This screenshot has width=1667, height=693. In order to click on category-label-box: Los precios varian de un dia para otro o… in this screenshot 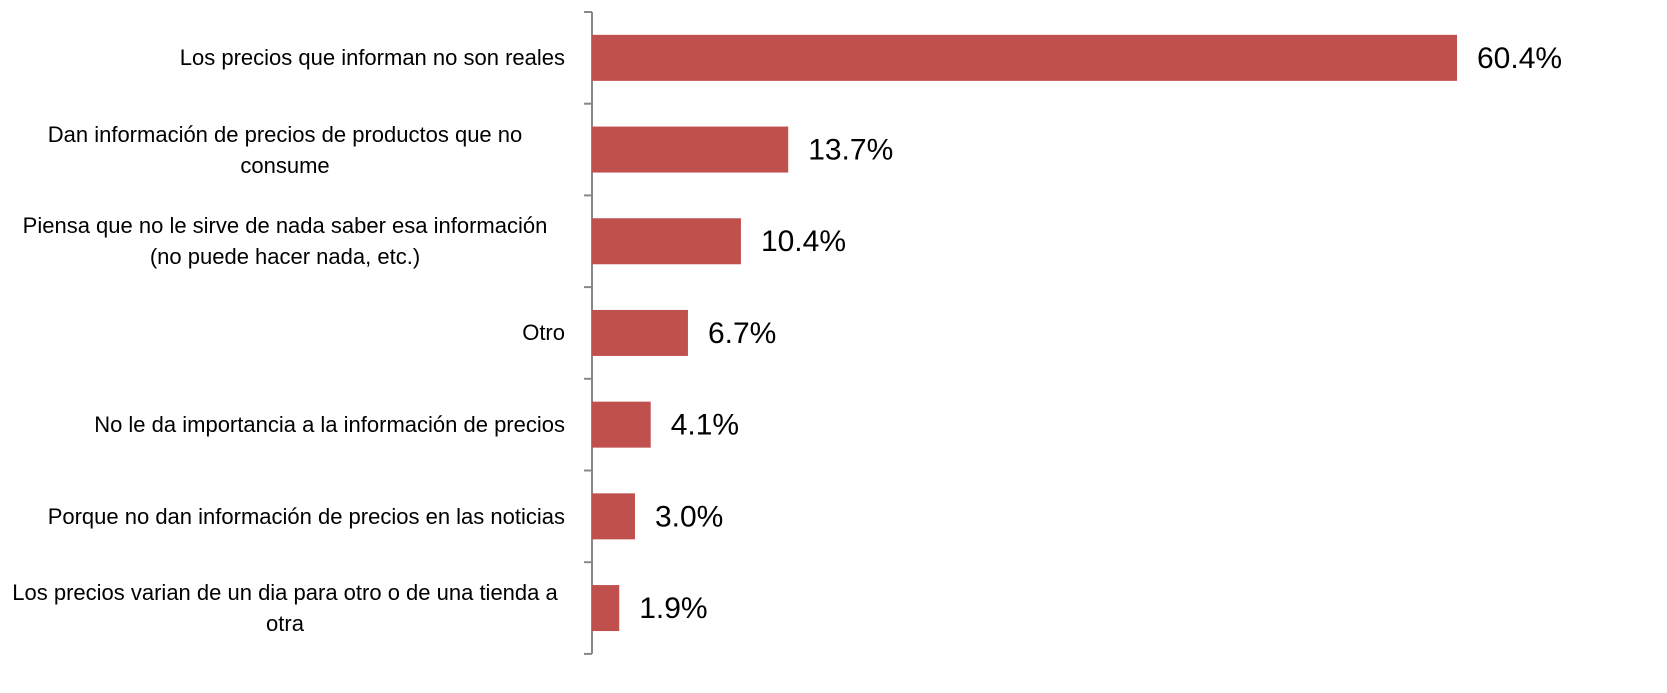, I will do `click(282, 608)`.